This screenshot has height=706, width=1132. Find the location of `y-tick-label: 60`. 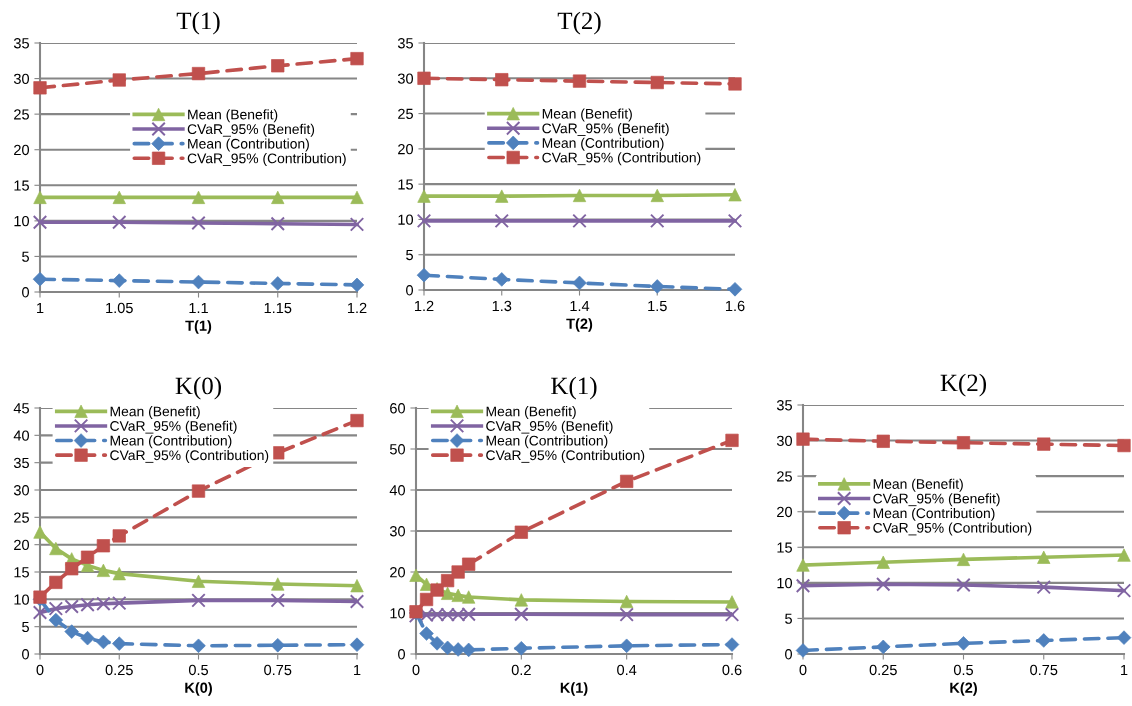

y-tick-label: 60 is located at coordinates (398, 408).